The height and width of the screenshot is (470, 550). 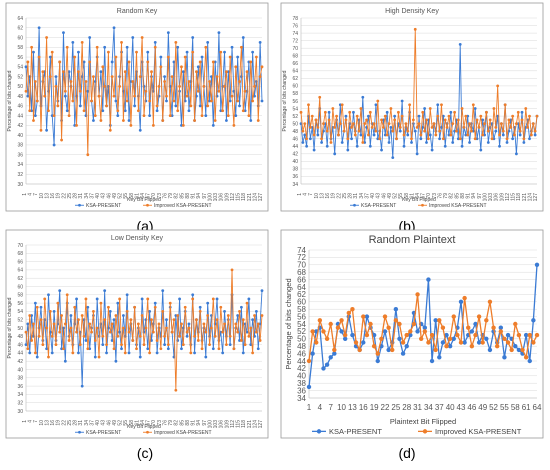 What do you see at coordinates (295, 56) in the screenshot?
I see `y-tick-label: 68` at bounding box center [295, 56].